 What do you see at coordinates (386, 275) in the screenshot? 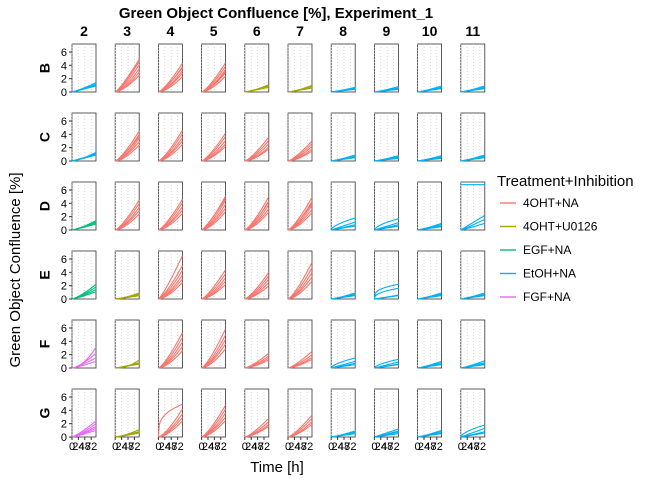
I see `panel-E9` at bounding box center [386, 275].